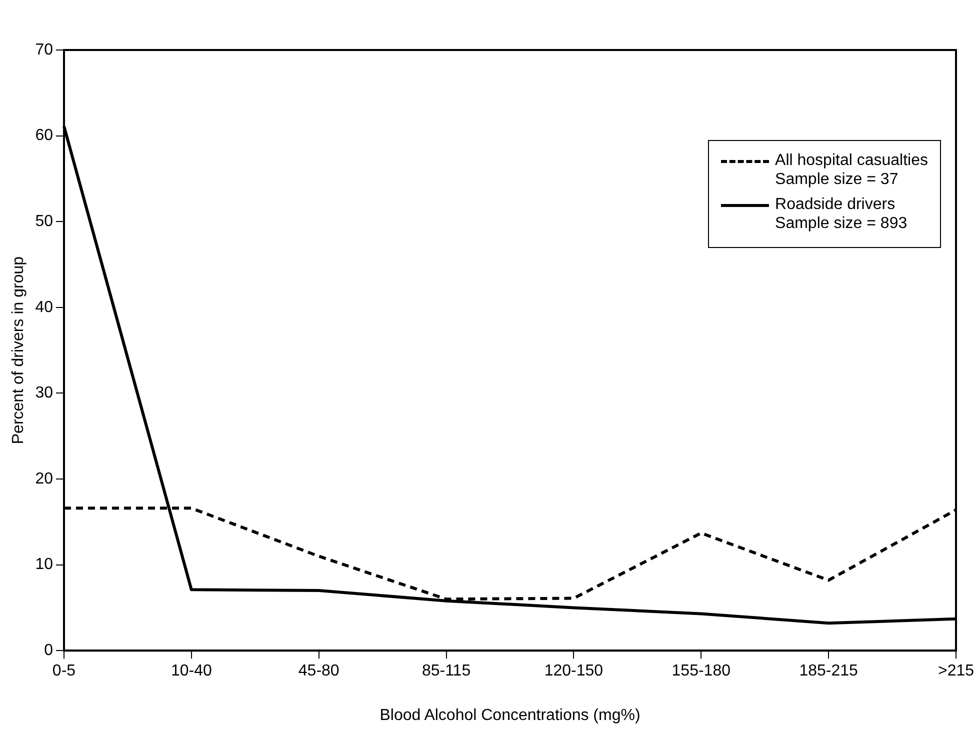 Image resolution: width=978 pixels, height=739 pixels. What do you see at coordinates (851, 170) in the screenshot?
I see `legend-label: All hospital casualties Sample size = 37` at bounding box center [851, 170].